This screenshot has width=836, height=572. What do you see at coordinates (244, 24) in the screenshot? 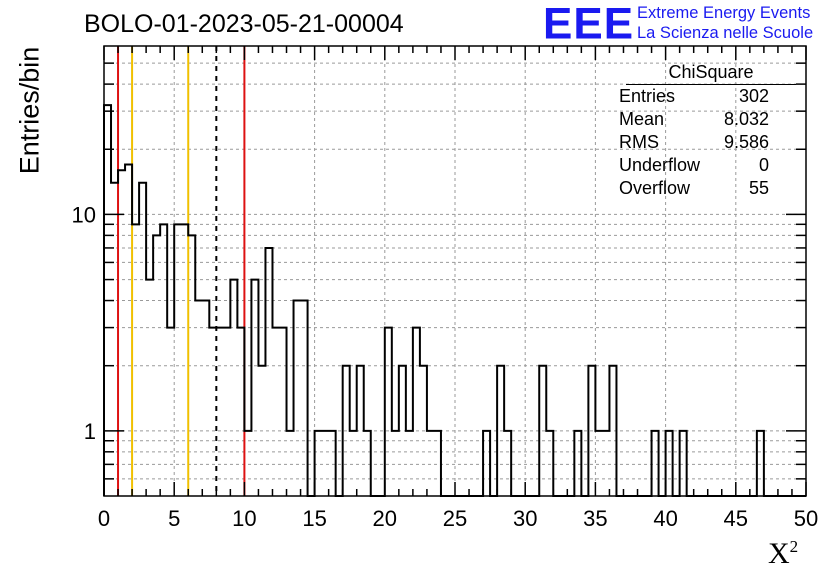
I see `chart-title: BOLO-01-2023-05-21-00004` at bounding box center [244, 24].